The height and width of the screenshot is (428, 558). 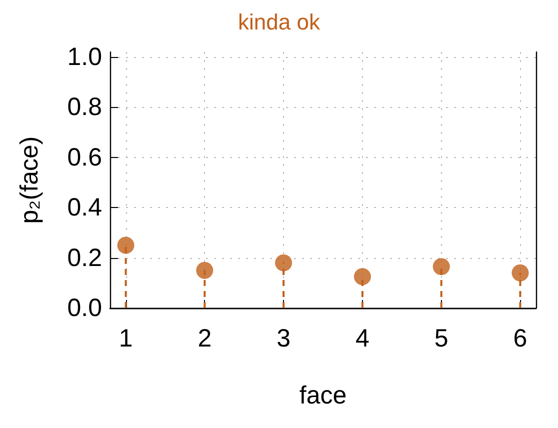 I want to click on y-tick-label: 0.8, so click(x=84, y=107).